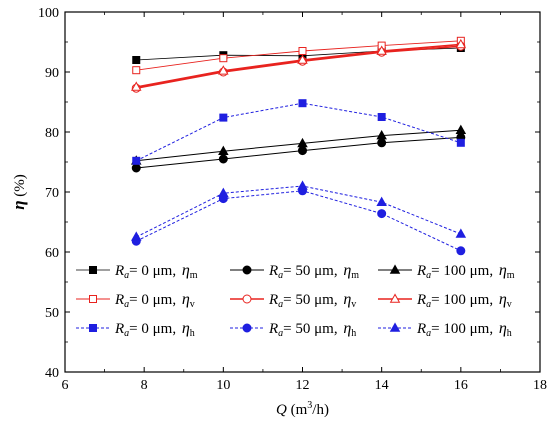 The width and height of the screenshot is (550, 424). Describe the element at coordinates (312, 329) in the screenshot. I see `legend-label: Ra= 50 μm, ηh` at that location.